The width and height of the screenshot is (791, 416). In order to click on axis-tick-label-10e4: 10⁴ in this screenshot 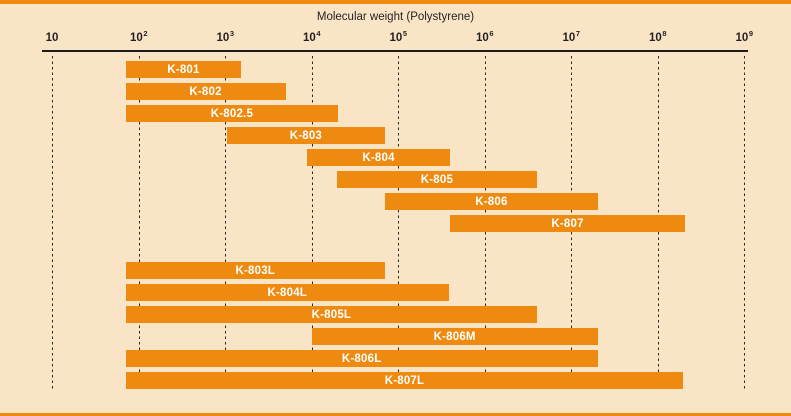, I will do `click(312, 36)`.